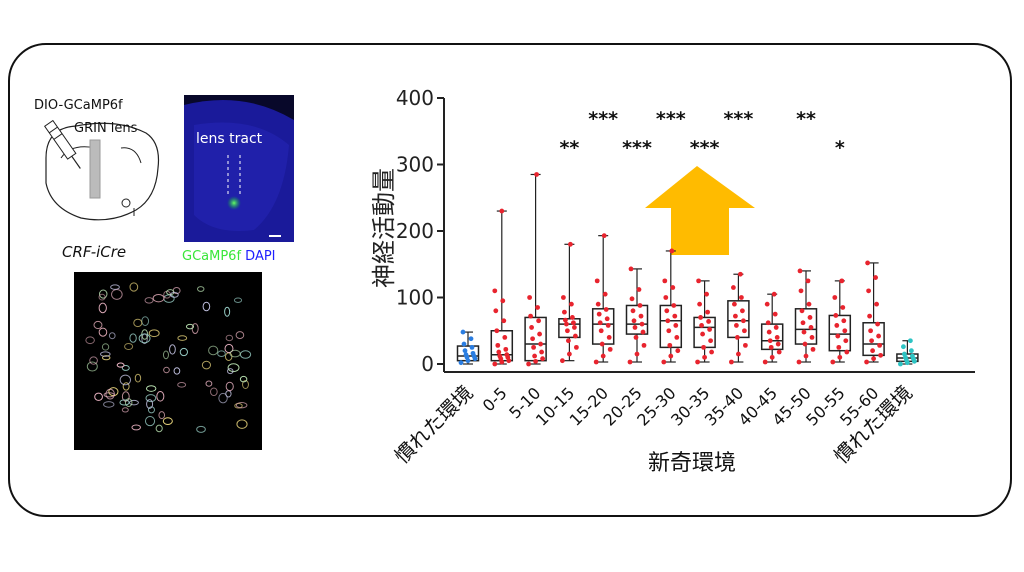  I want to click on stain-legend: GCaMP6f DAPI, so click(229, 256).